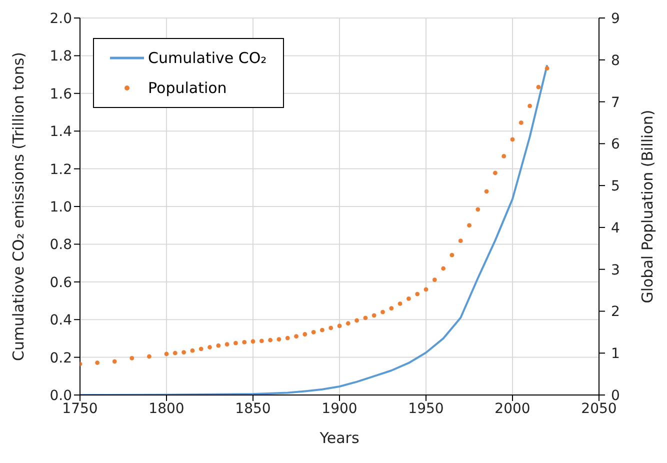 The width and height of the screenshot is (667, 463). What do you see at coordinates (340, 408) in the screenshot?
I see `x-tick-label: 1900` at bounding box center [340, 408].